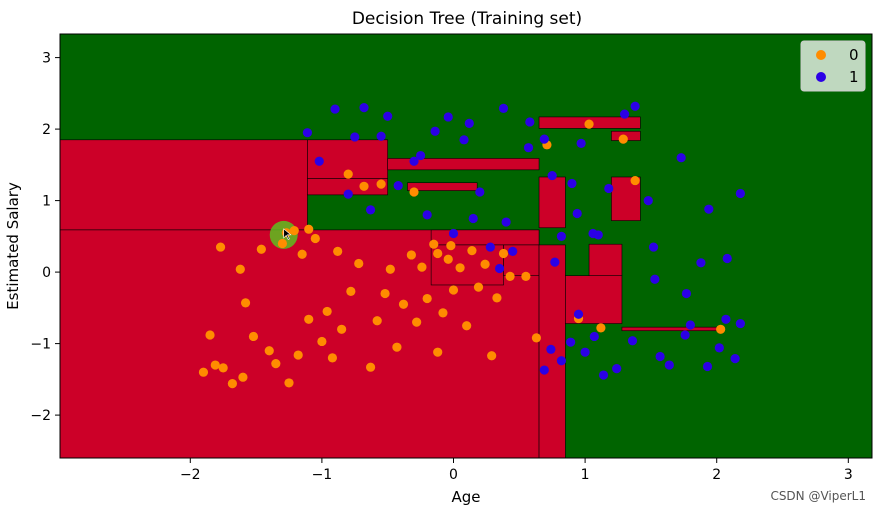 This screenshot has width=882, height=513. What do you see at coordinates (190, 475) in the screenshot?
I see `x-tick-label: −2` at bounding box center [190, 475].